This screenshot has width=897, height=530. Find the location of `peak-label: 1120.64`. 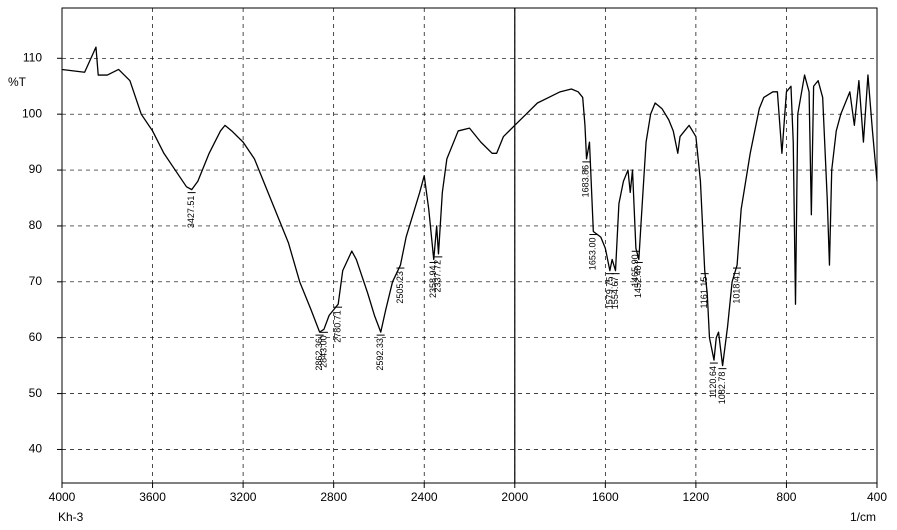

peak-label: 1120.64 is located at coordinates (713, 382).